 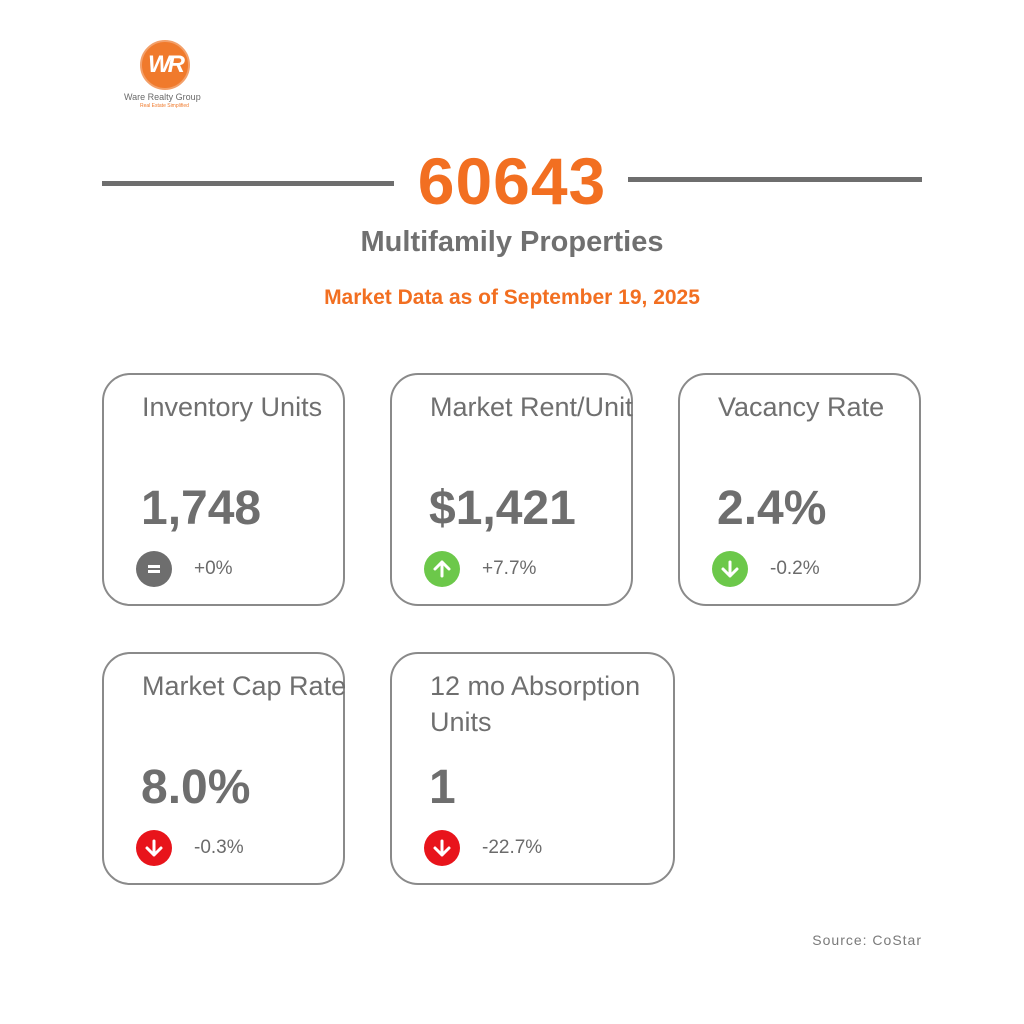 What do you see at coordinates (244, 686) in the screenshot?
I see `card-label: Market Cap Rate` at bounding box center [244, 686].